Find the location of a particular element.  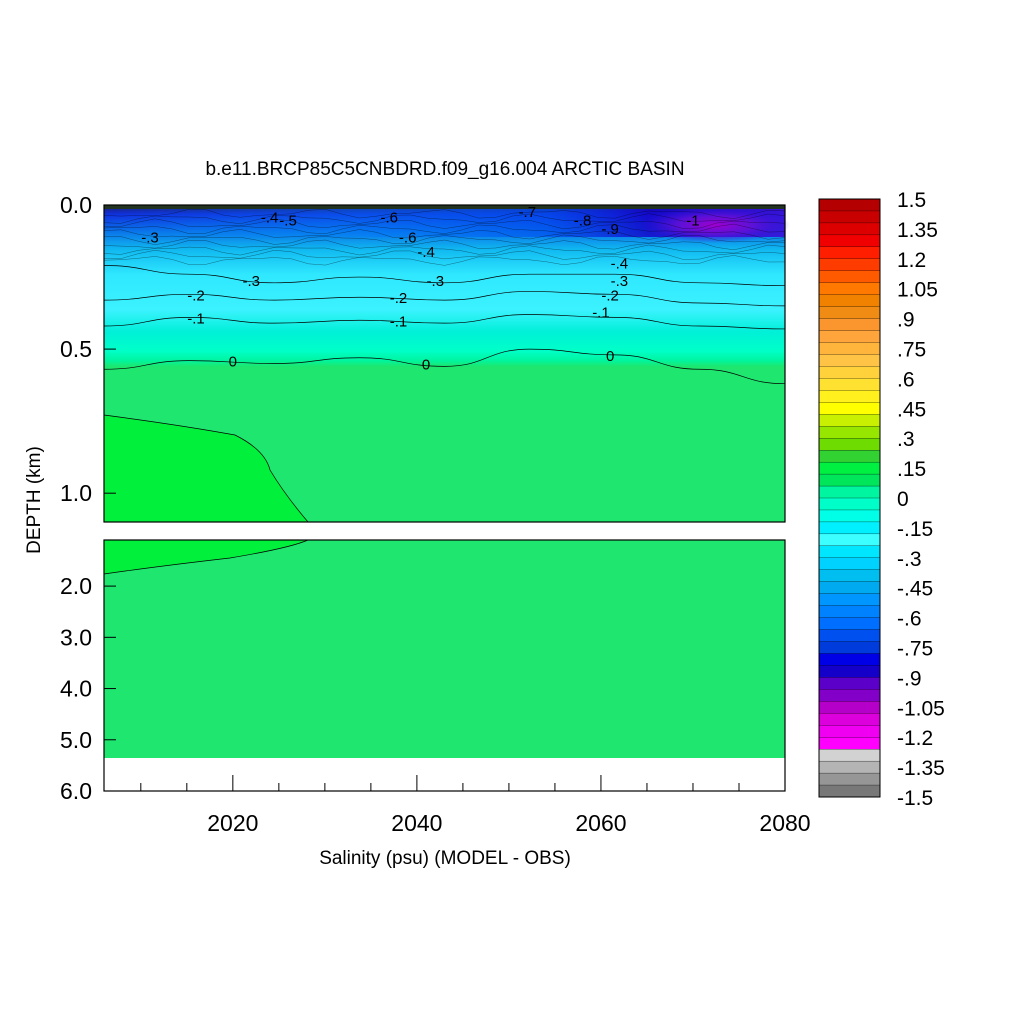

y-tick-label: 5.0 is located at coordinates (76, 740).